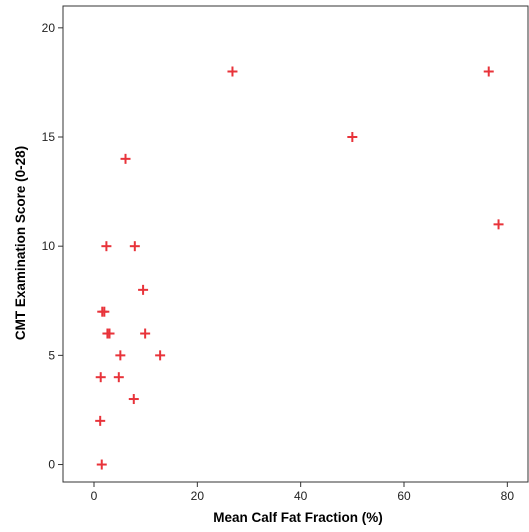 This screenshot has height=532, width=529. Describe the element at coordinates (404, 496) in the screenshot. I see `x-tick-label: 60` at that location.